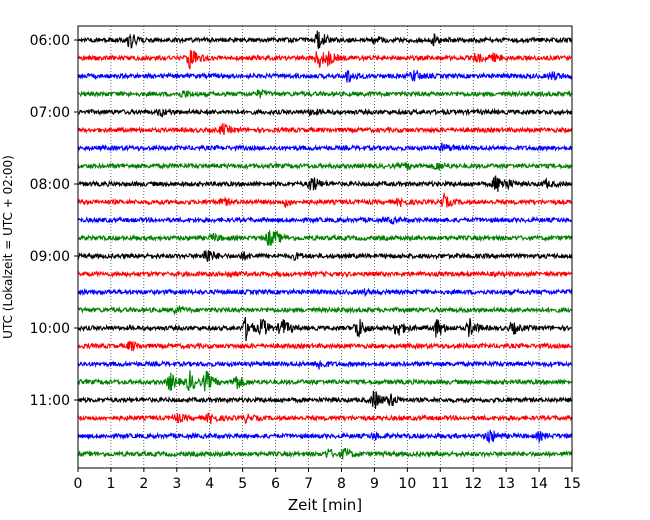  I want to click on y-tick-label: 09:00, so click(50, 257).